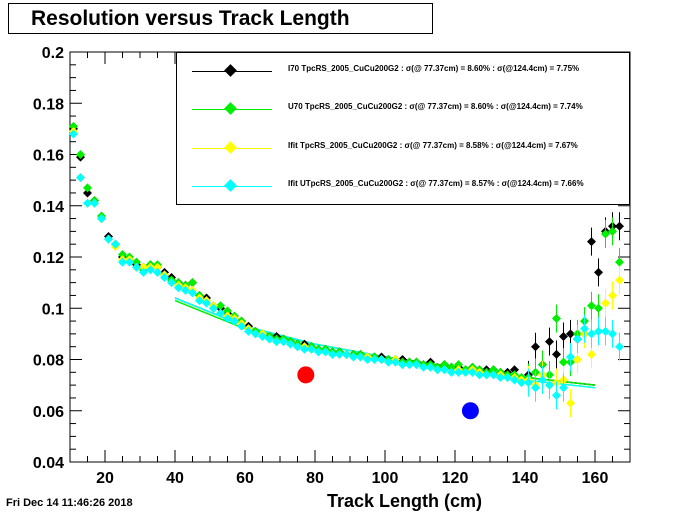 Image resolution: width=700 pixels, height=514 pixels. What do you see at coordinates (175, 478) in the screenshot?
I see `x-tick-label: 40` at bounding box center [175, 478].